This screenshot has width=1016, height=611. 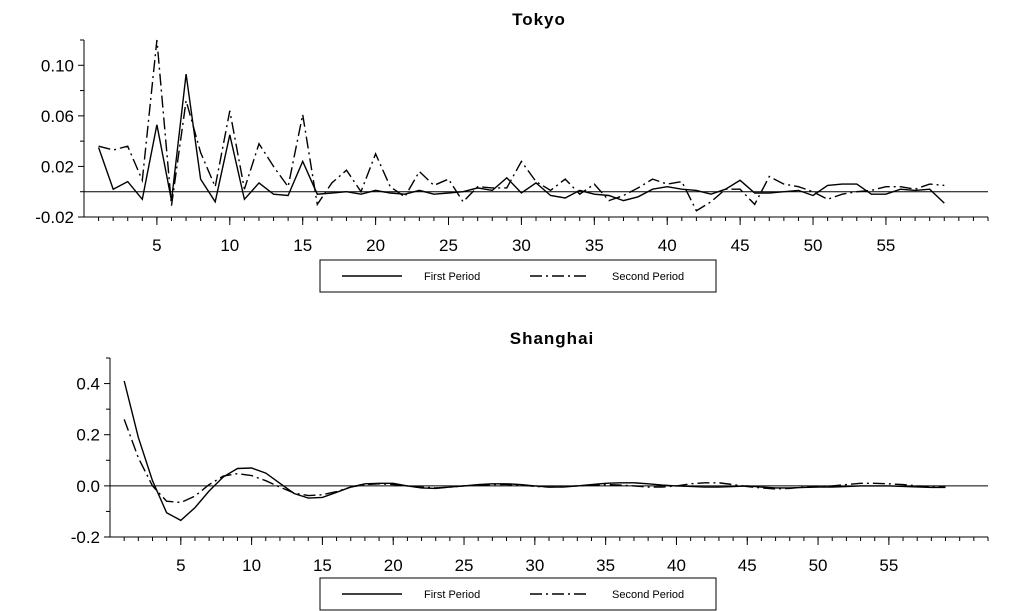 I want to click on legend-box, so click(x=518, y=594).